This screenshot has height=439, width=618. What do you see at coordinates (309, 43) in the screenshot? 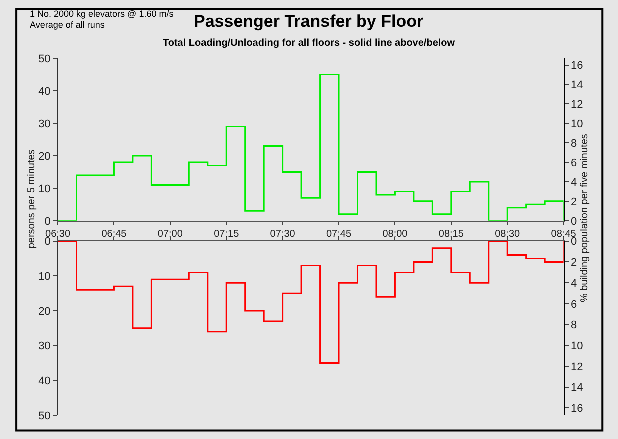
I see `chart-subtitle: Total Loading/Unloading for all floors - solid line above/below` at bounding box center [309, 43].